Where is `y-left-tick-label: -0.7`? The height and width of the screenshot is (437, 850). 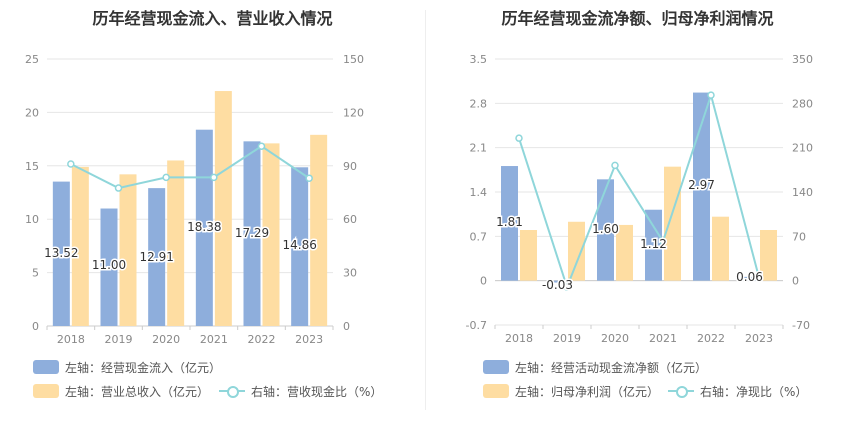 y-left-tick-label: -0.7 is located at coordinates (476, 325).